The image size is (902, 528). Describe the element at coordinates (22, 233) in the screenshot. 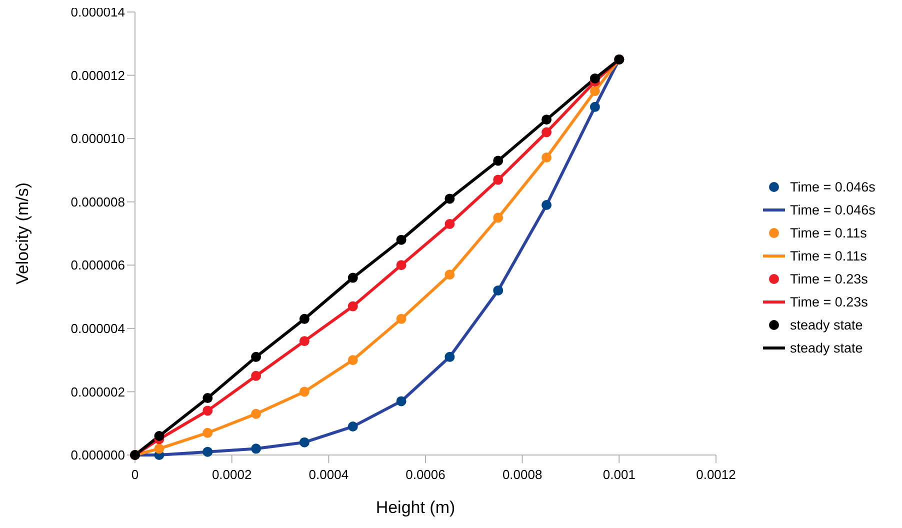

I see `y-axis-title: Velocity (m/s)` at that location.